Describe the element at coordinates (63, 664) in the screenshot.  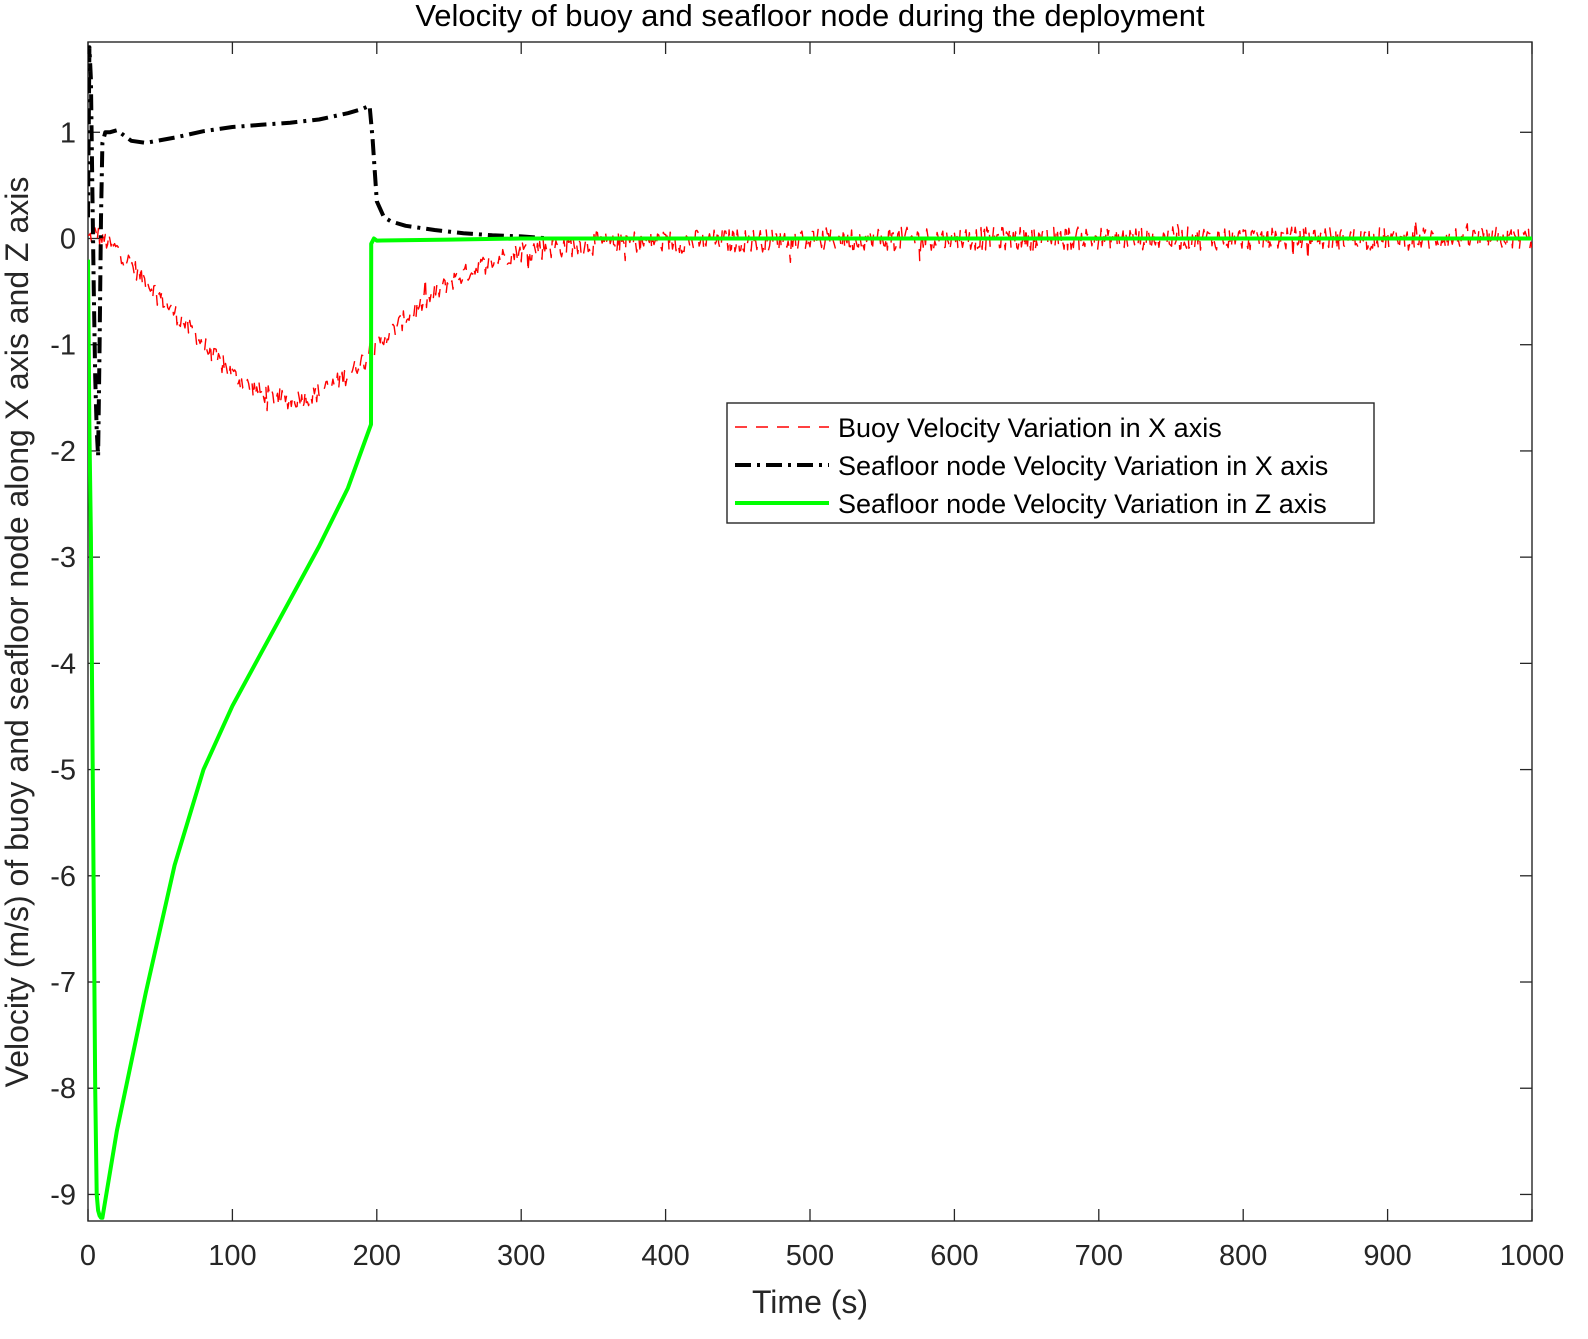
I see `y-tick-label: -4` at that location.